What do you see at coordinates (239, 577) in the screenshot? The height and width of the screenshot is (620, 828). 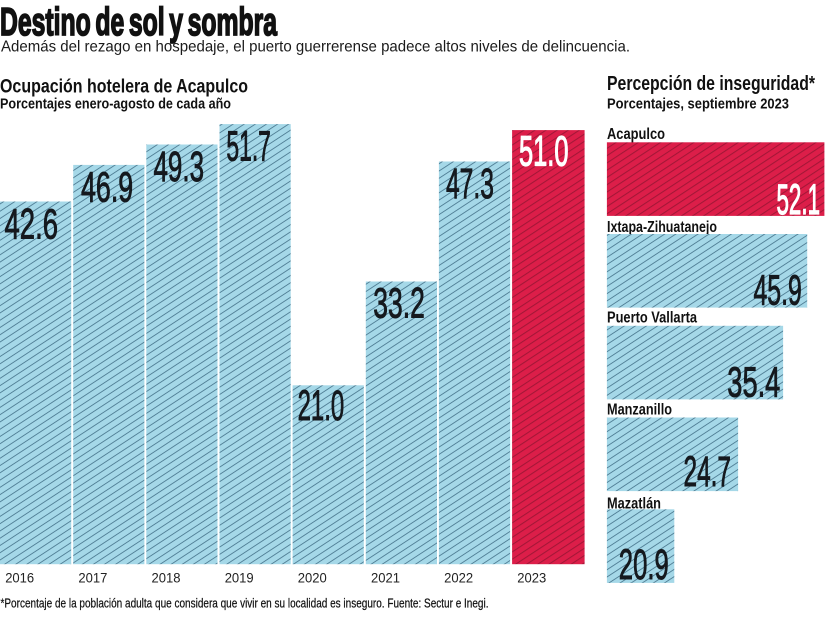 I see `svg-text: 2019` at bounding box center [239, 577].